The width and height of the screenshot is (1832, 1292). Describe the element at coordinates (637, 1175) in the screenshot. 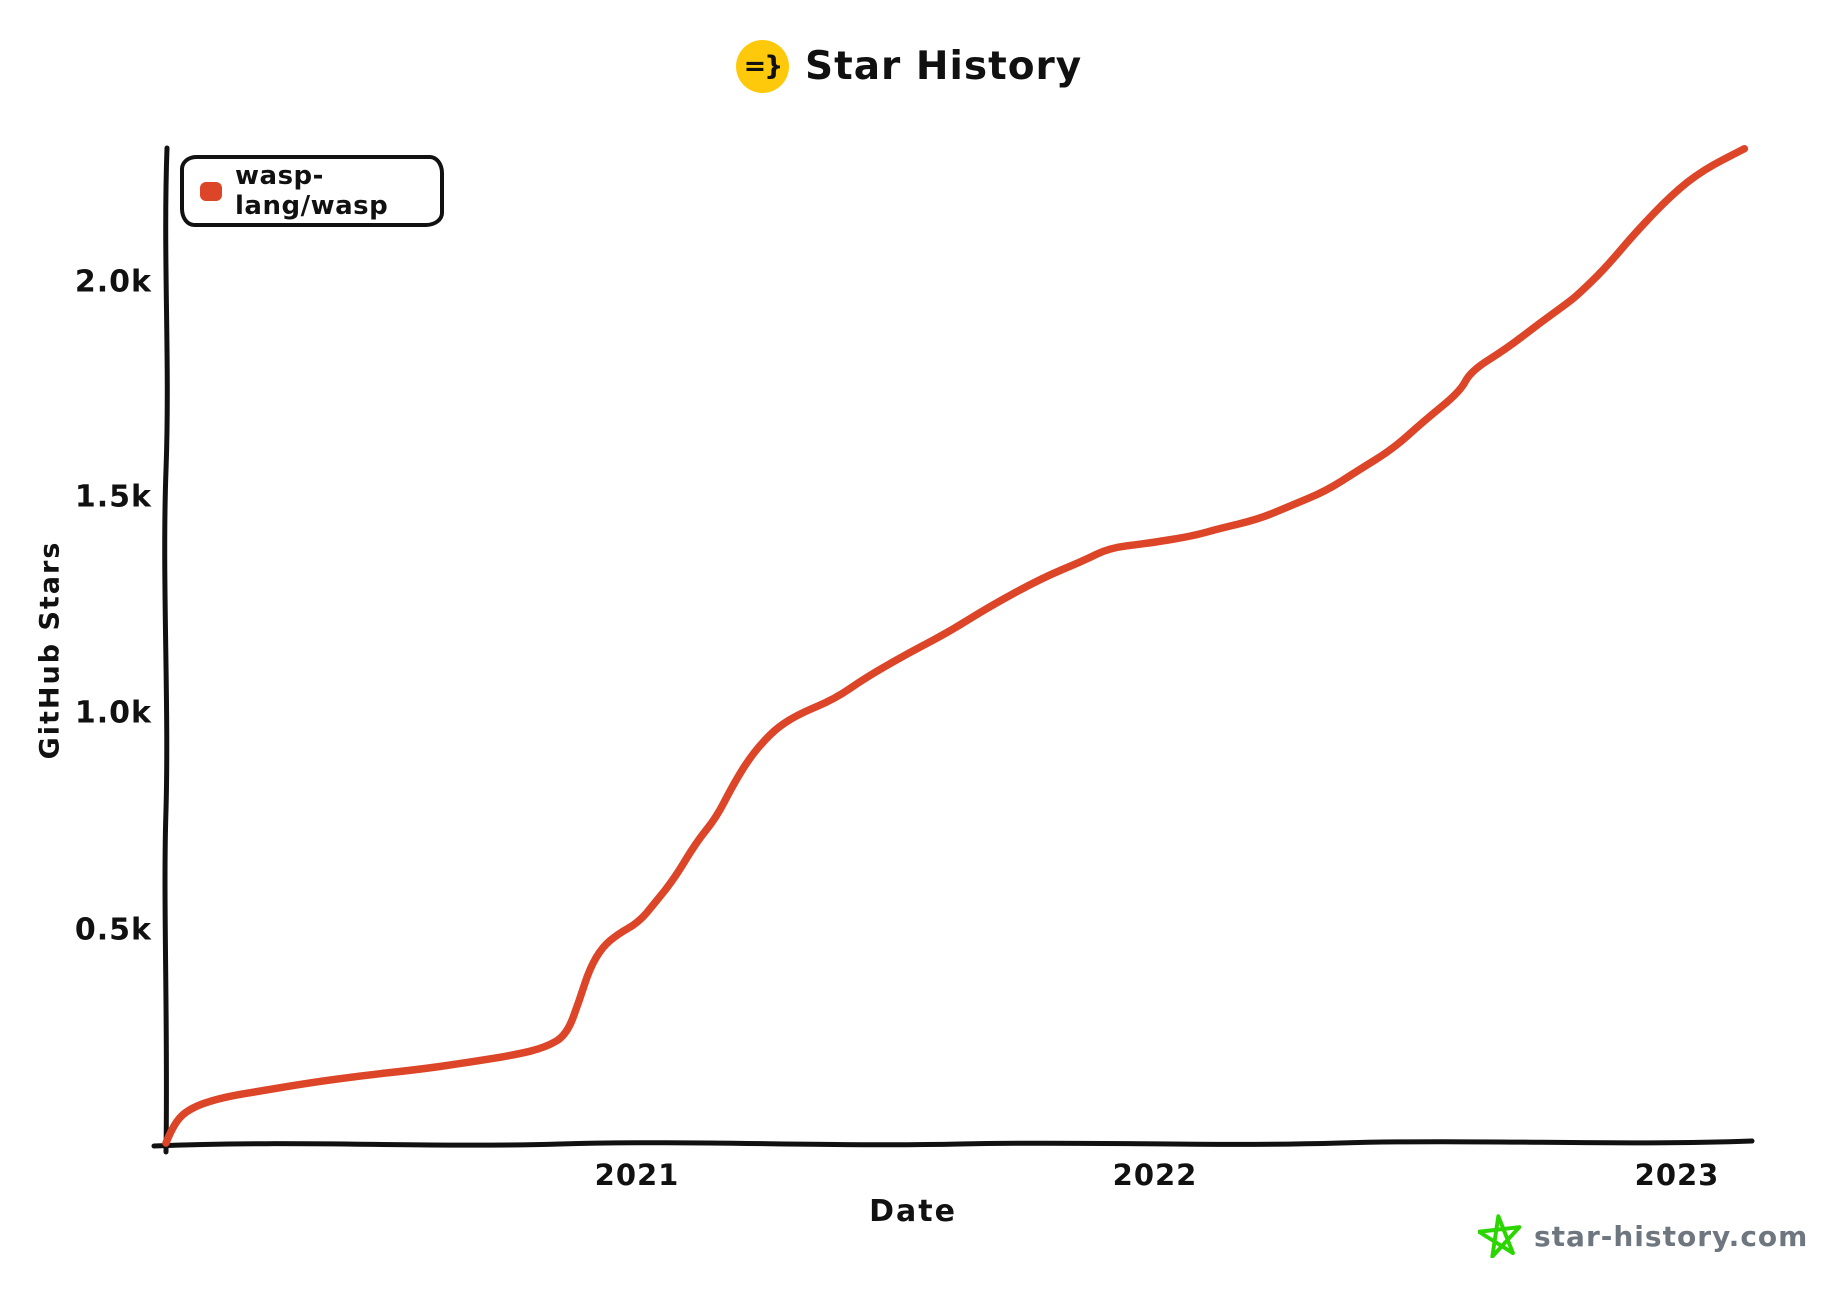

I see `x-tick-label-2021: 2021` at that location.